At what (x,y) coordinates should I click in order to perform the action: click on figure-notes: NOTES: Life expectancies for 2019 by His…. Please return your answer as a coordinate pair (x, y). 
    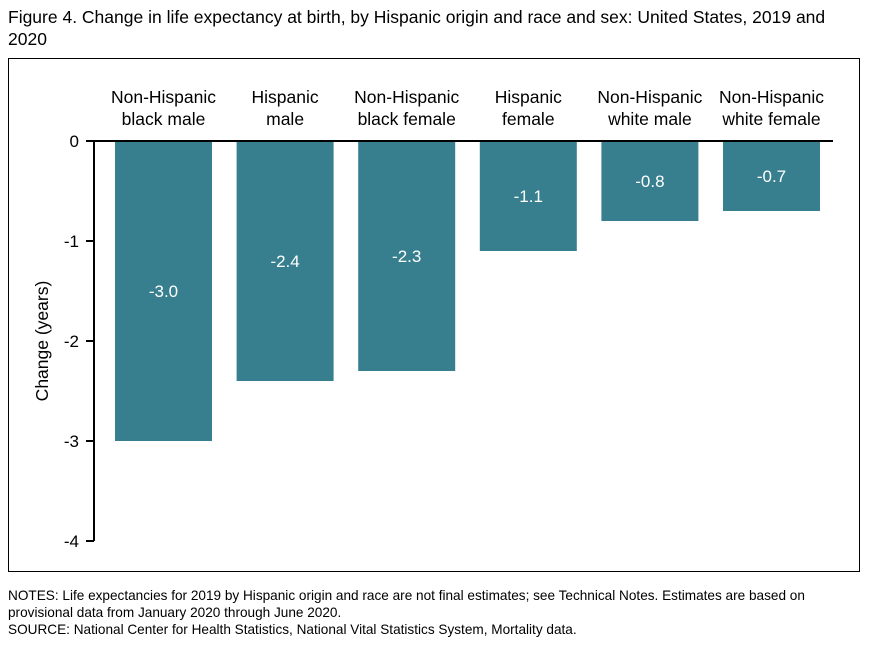
    Looking at the image, I should click on (440, 612).